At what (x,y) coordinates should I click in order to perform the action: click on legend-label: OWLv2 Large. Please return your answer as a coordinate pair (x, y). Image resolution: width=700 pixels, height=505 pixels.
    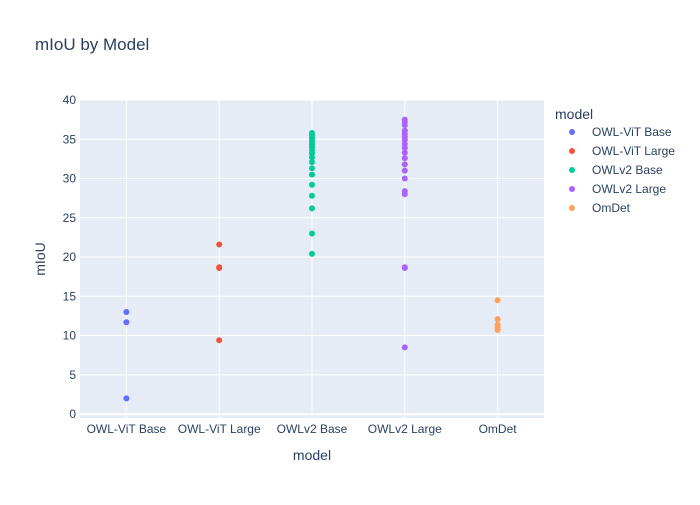
    Looking at the image, I should click on (629, 189).